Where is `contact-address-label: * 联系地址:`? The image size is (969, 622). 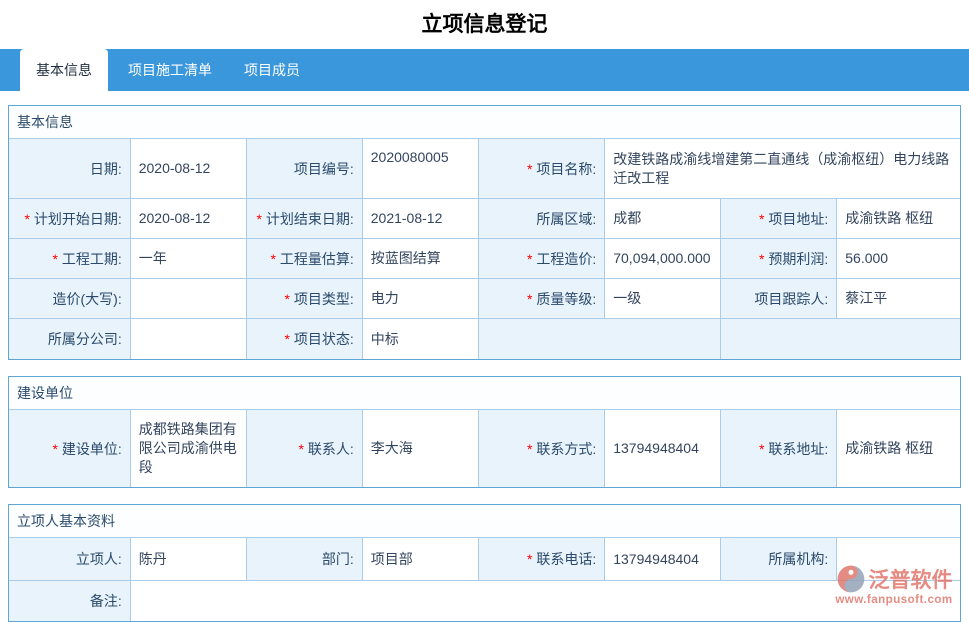 contact-address-label: * 联系地址: is located at coordinates (779, 448).